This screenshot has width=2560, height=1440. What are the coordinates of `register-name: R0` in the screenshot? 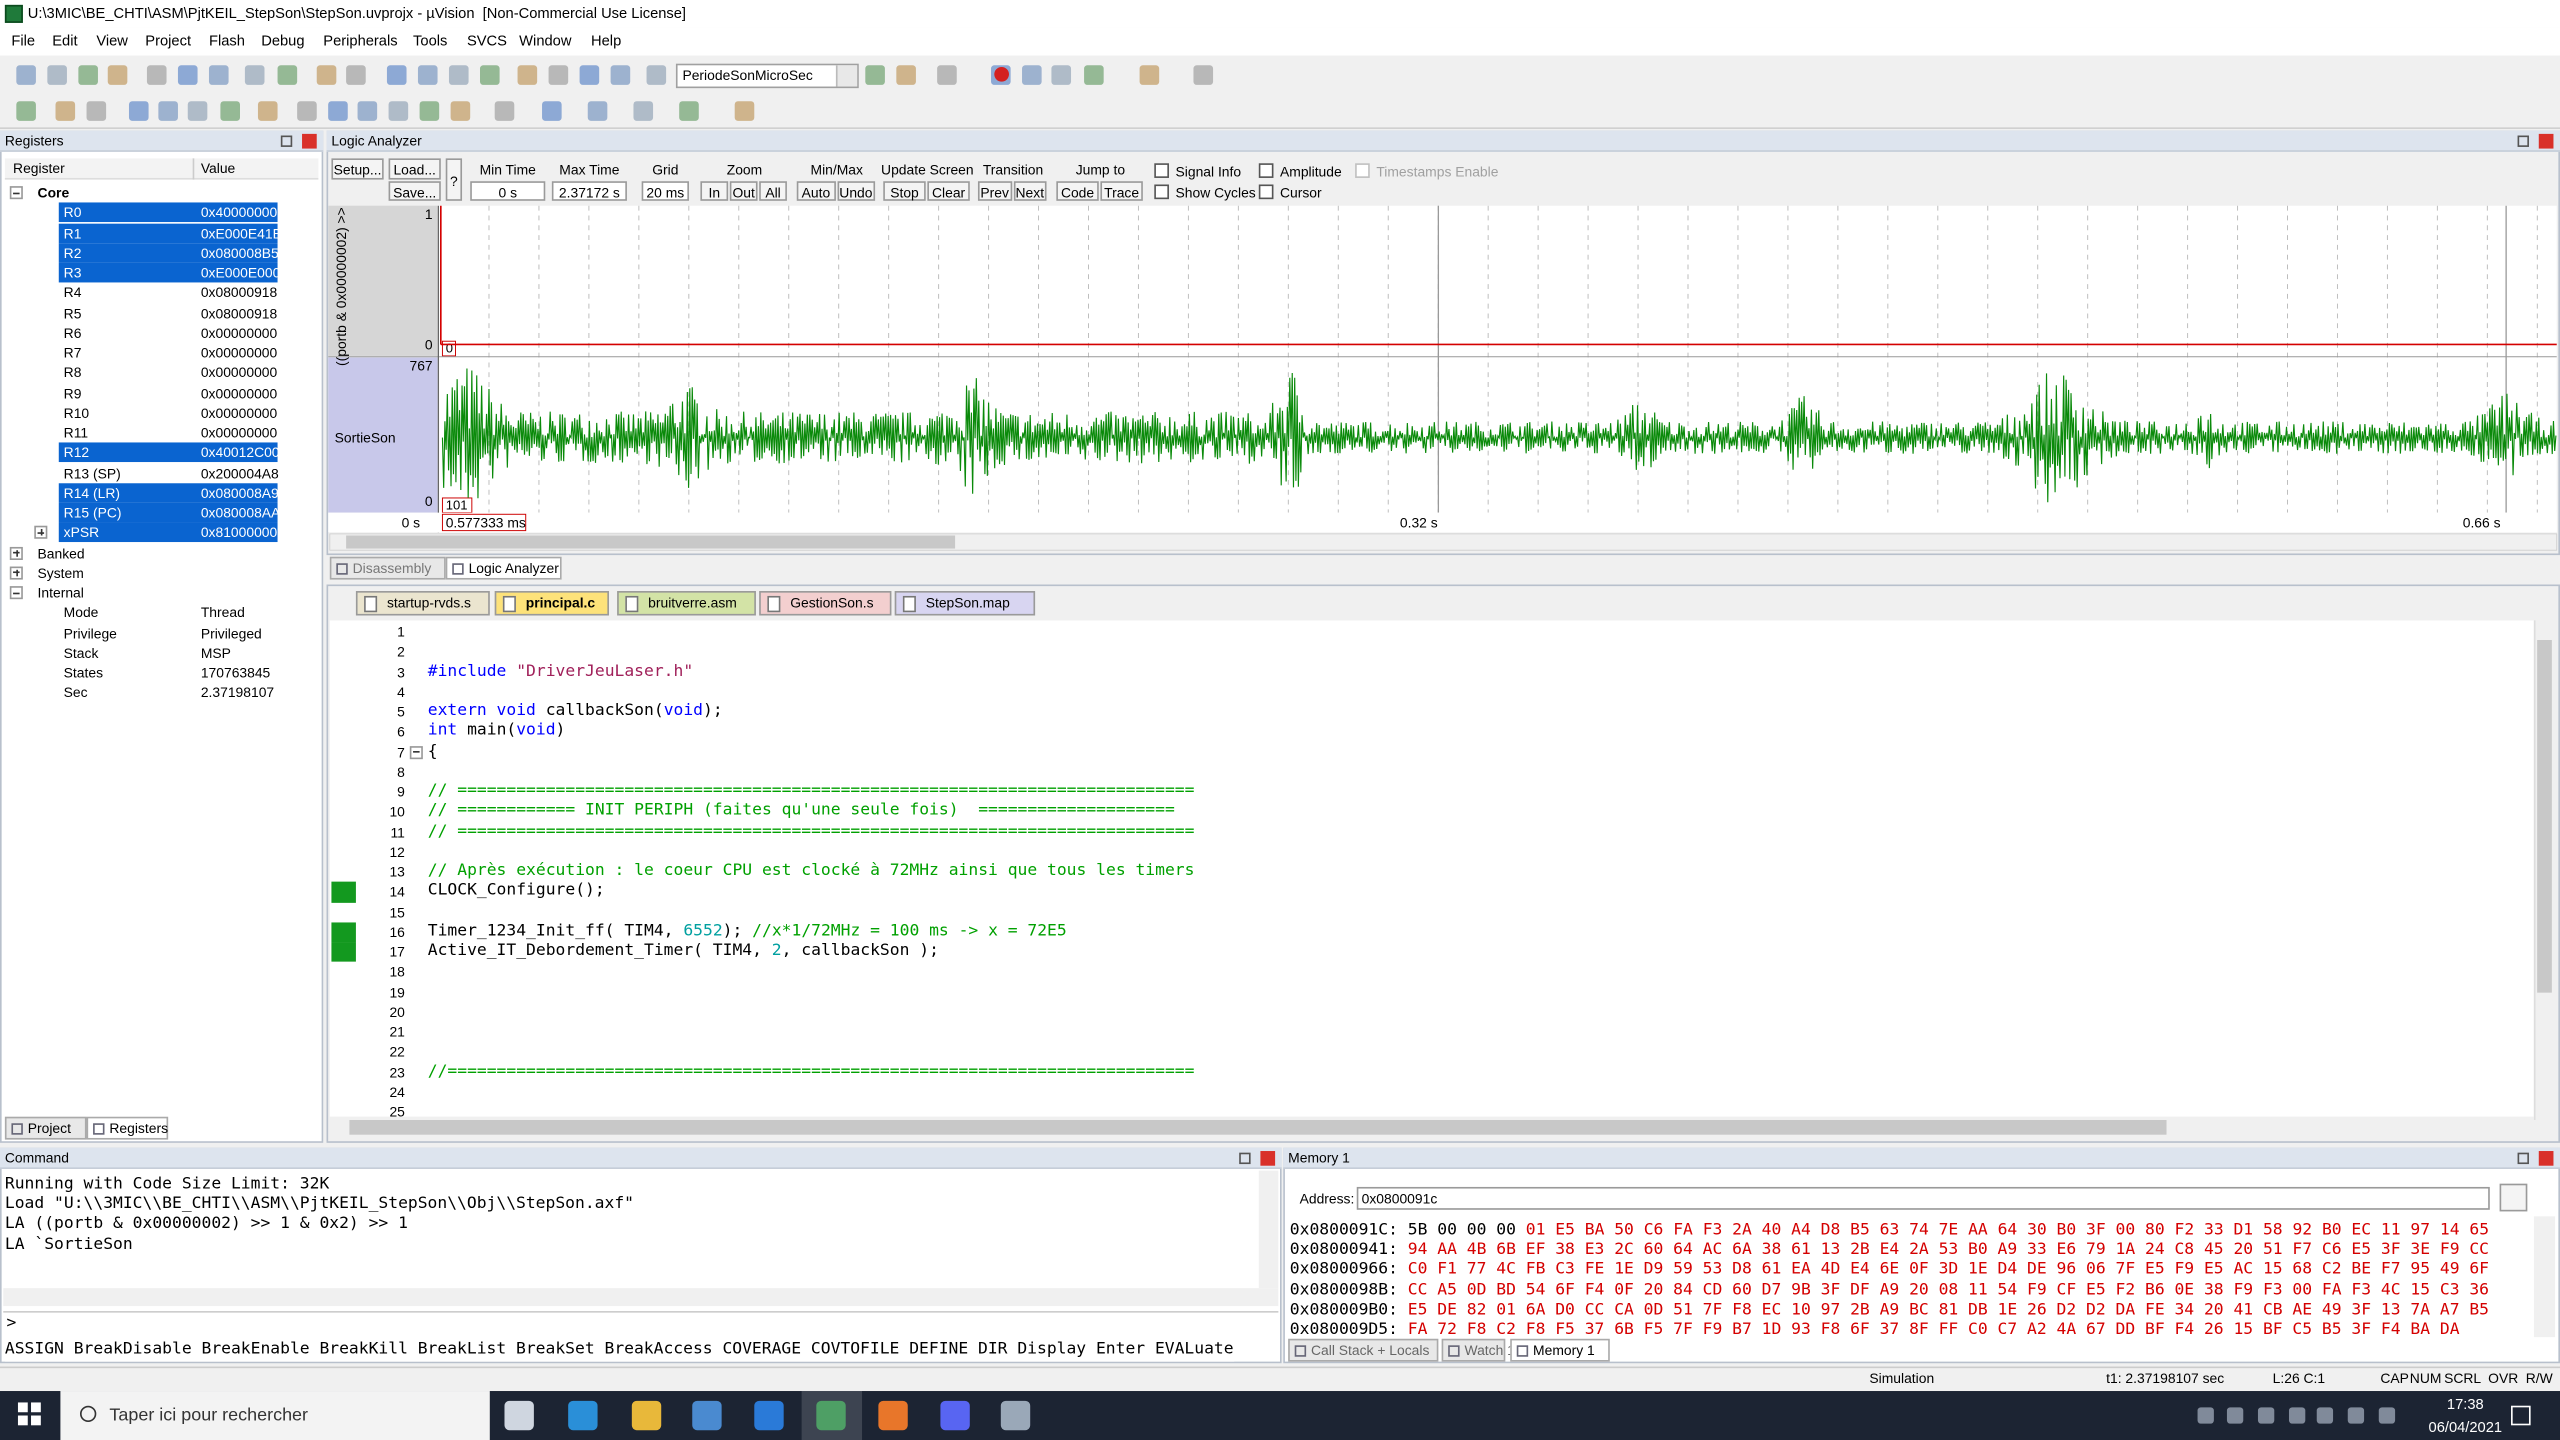 It's located at (72, 212).